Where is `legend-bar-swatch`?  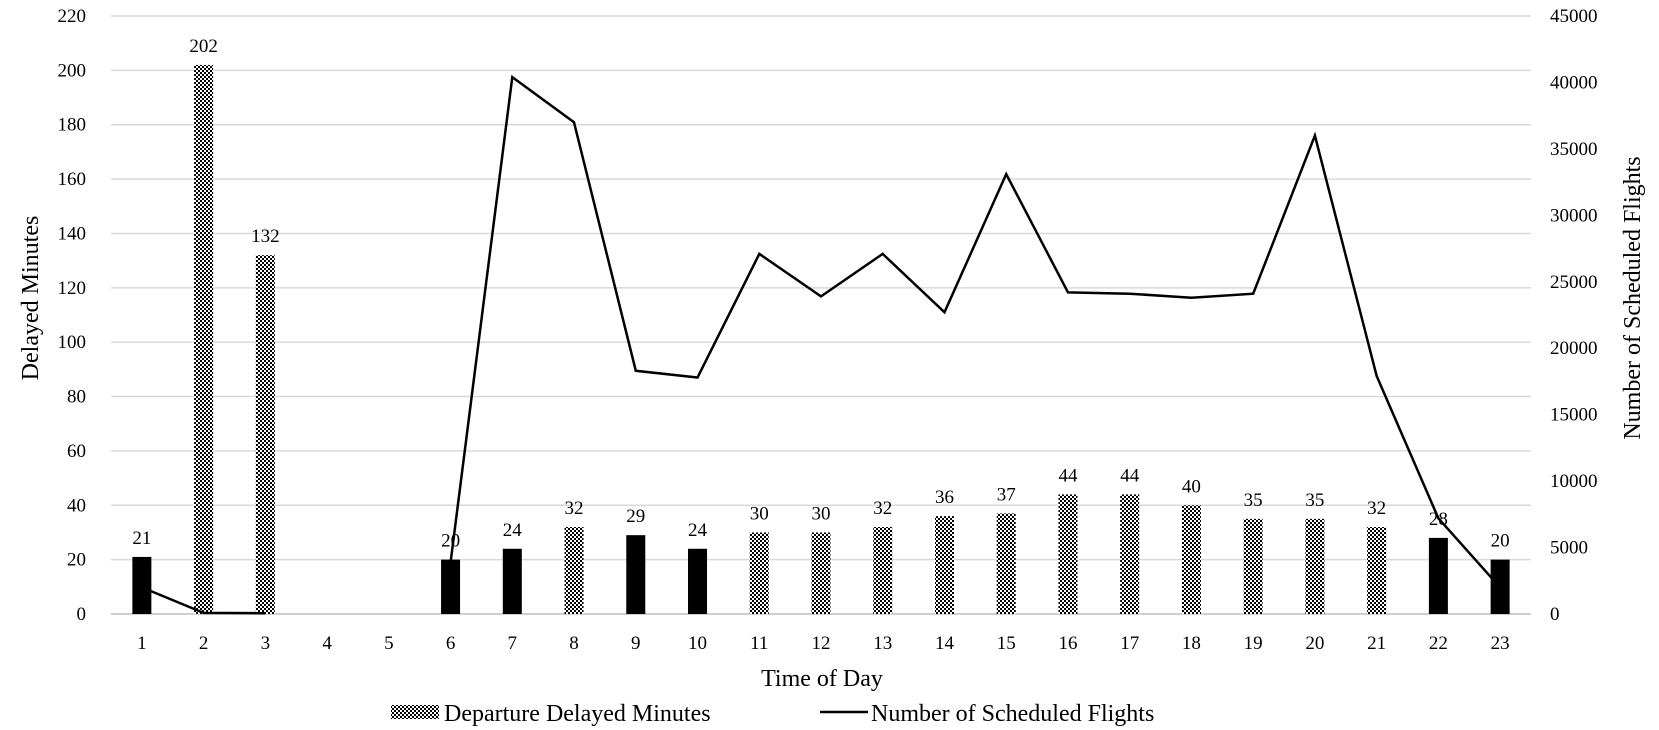 legend-bar-swatch is located at coordinates (415, 712).